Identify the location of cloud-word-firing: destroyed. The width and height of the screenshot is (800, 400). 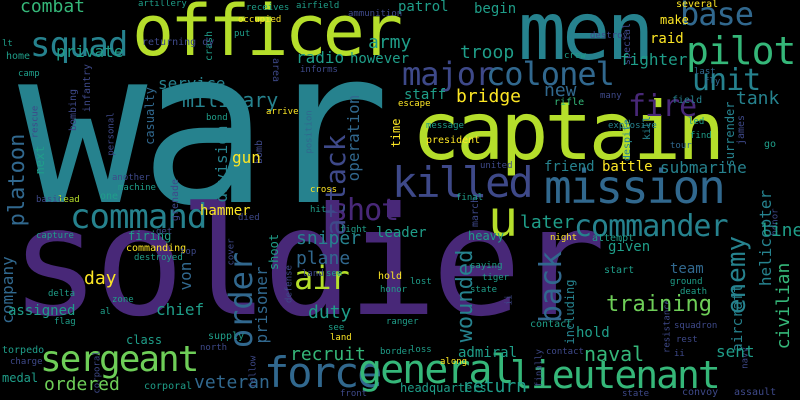
(158, 258).